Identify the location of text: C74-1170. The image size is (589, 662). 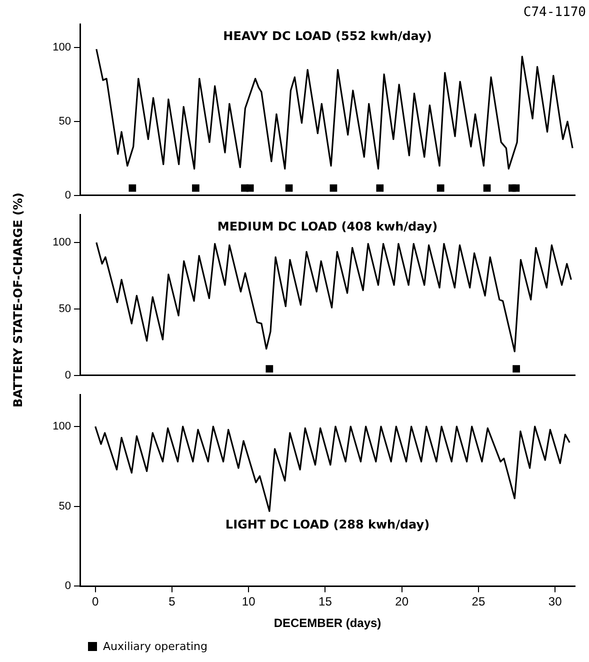
(554, 12).